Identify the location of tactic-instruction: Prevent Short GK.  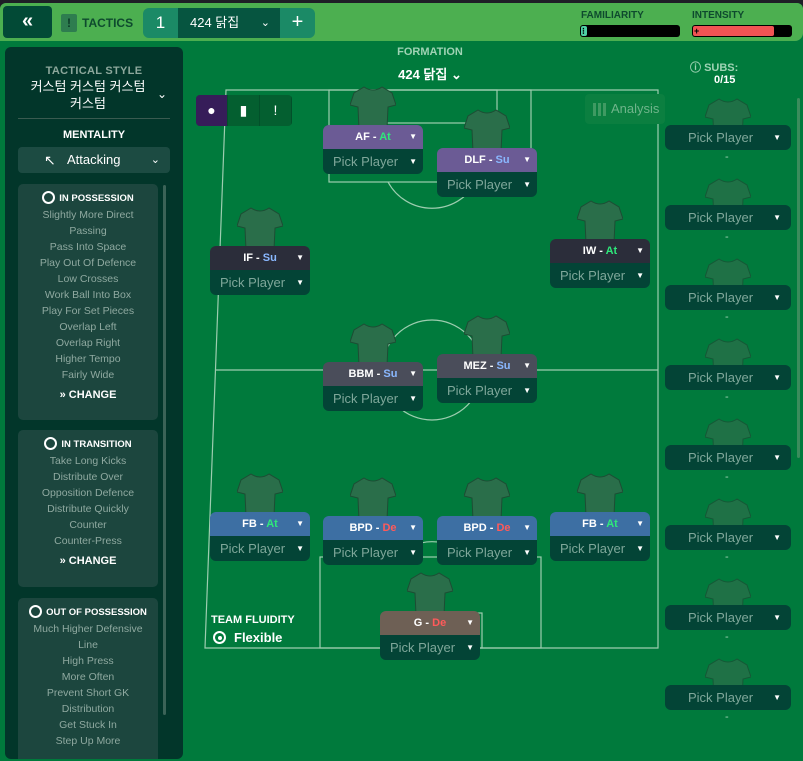
(88, 693).